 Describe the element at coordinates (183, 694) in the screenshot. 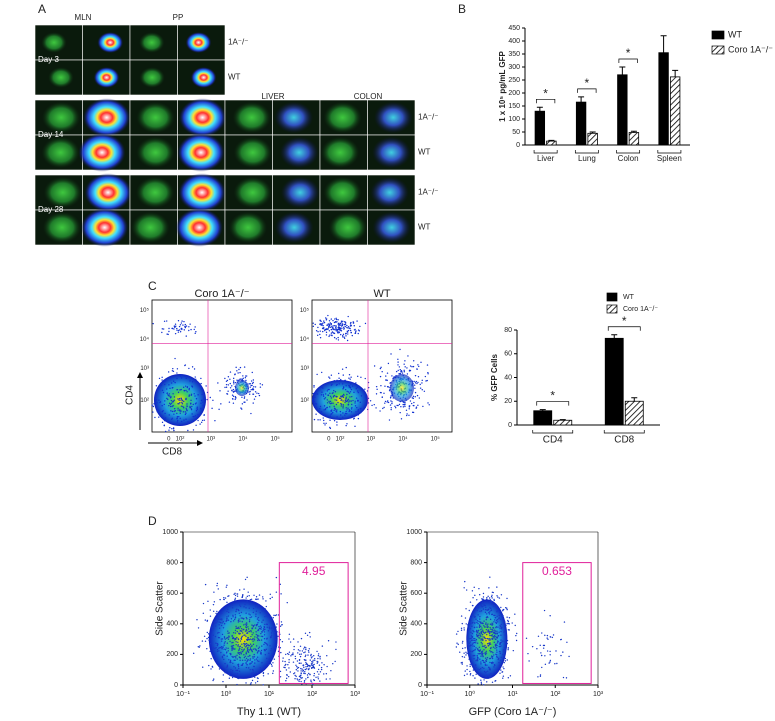

I see `x-tick-label: 10⁻¹` at that location.